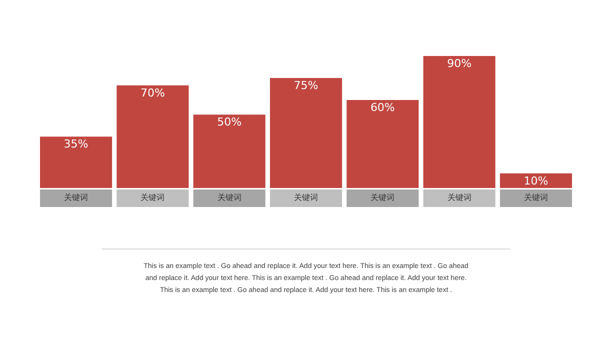 The image size is (600, 338). I want to click on data-label: 75%, so click(306, 85).